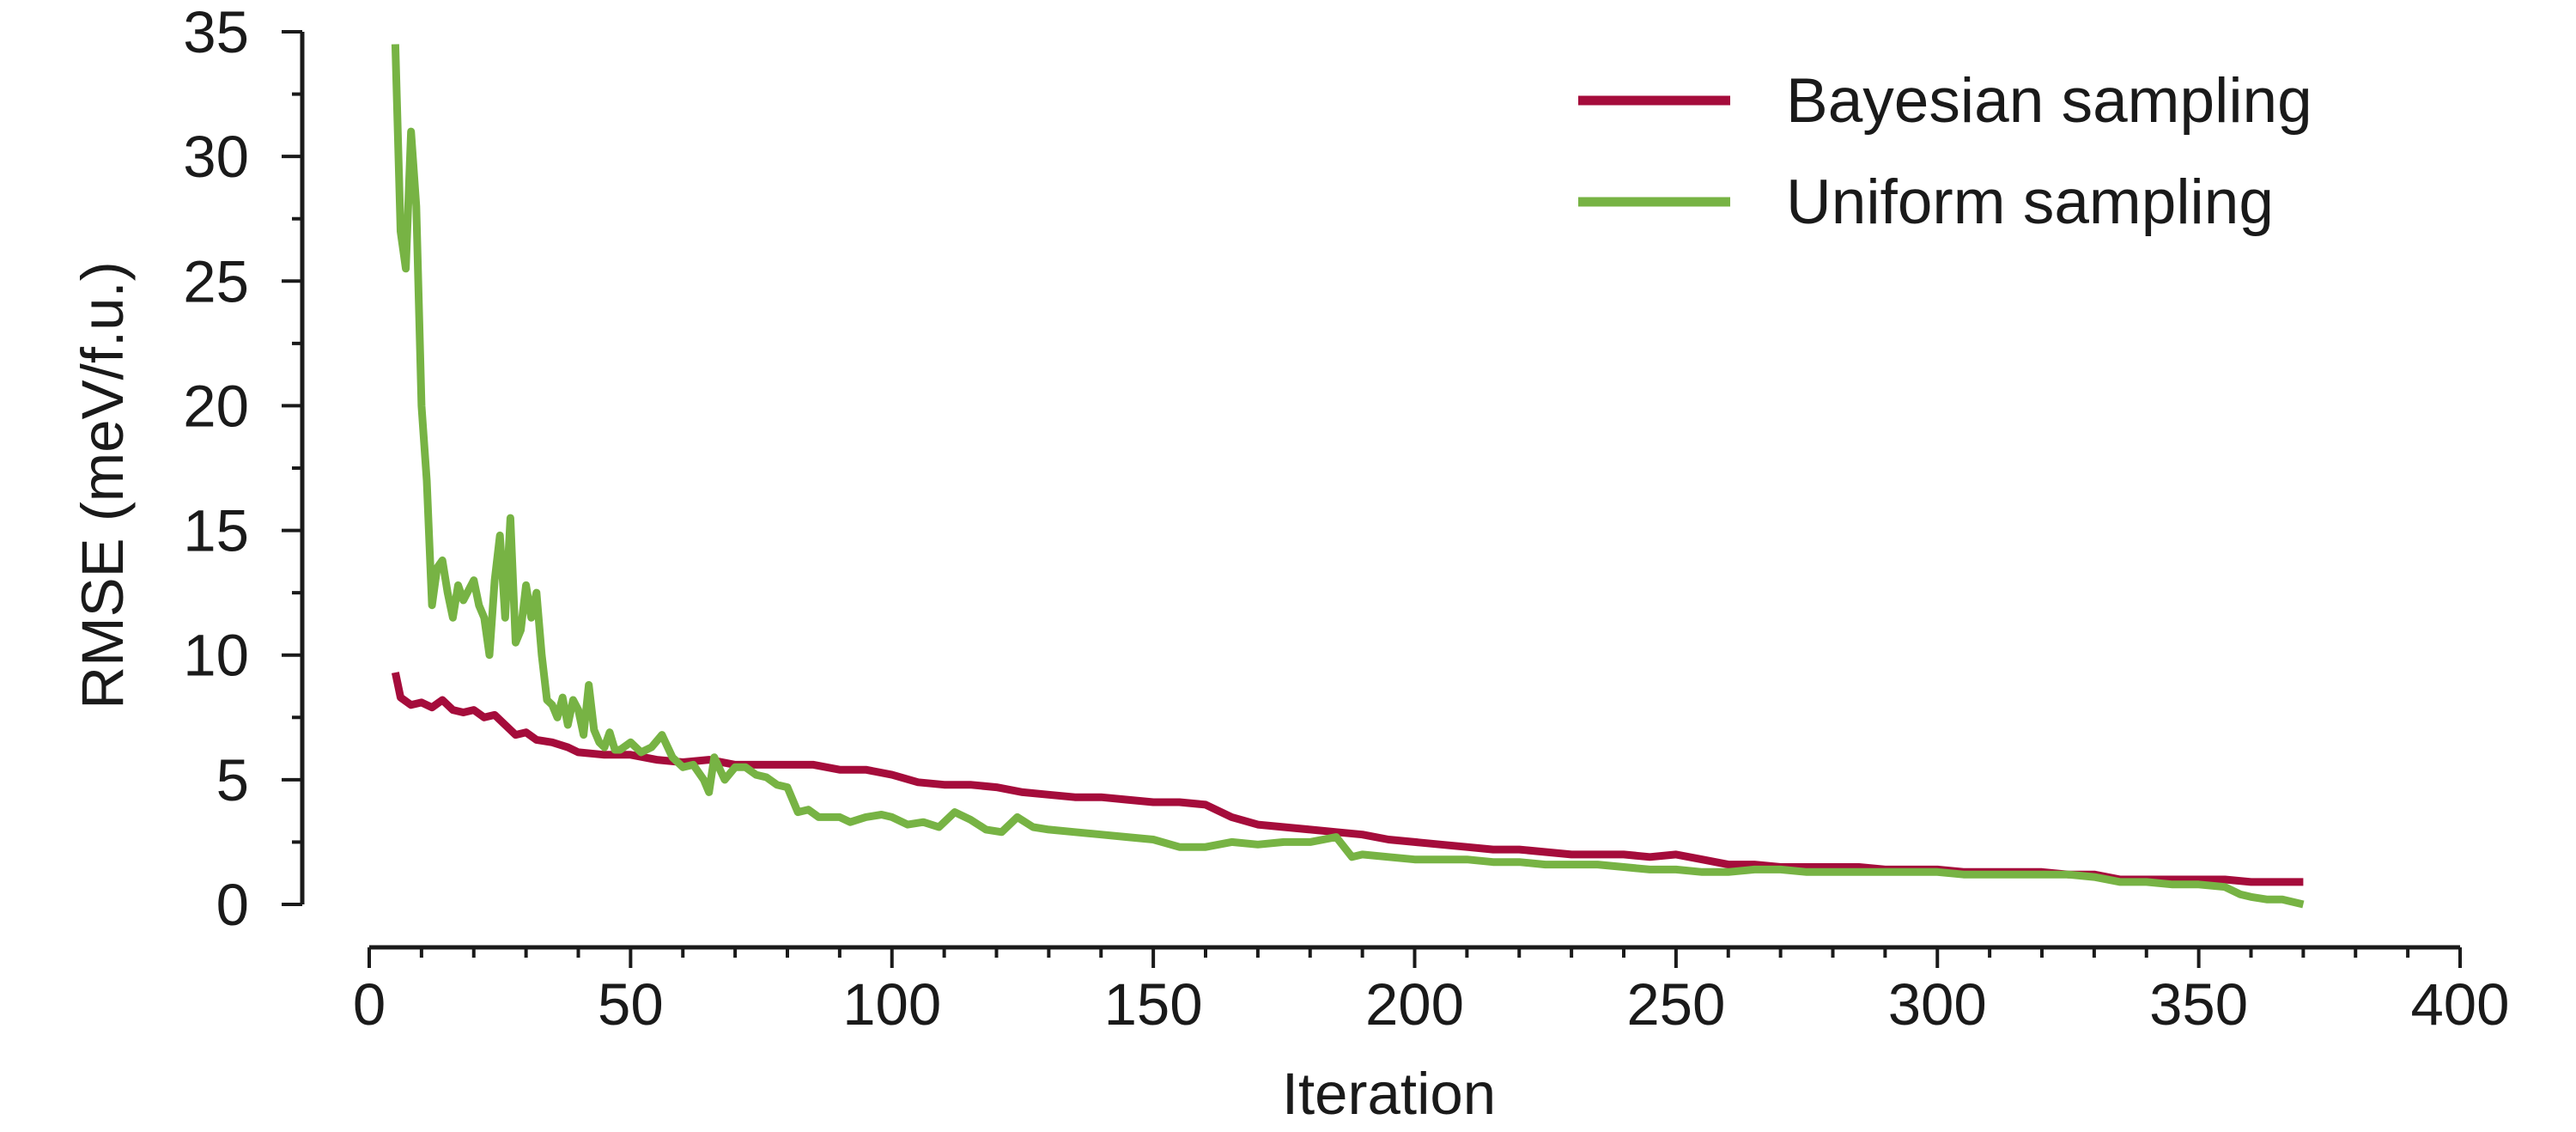 Image resolution: width=2576 pixels, height=1132 pixels. What do you see at coordinates (369, 1005) in the screenshot?
I see `x-tick-label: 0` at bounding box center [369, 1005].